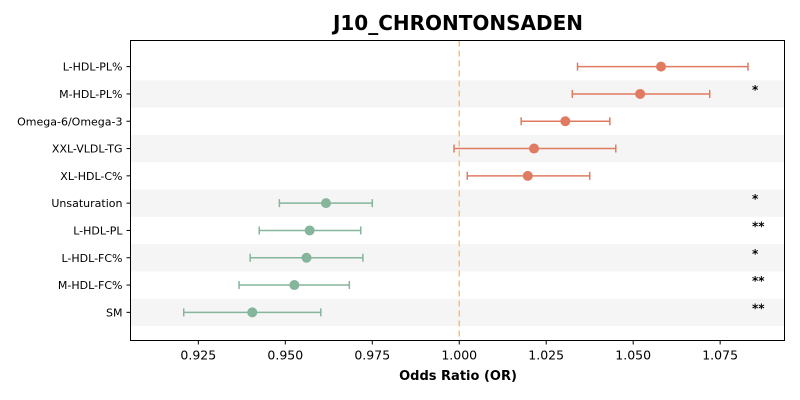 This screenshot has width=800, height=400. Describe the element at coordinates (90, 285) in the screenshot. I see `y-label: M-HDL-FC%` at that location.